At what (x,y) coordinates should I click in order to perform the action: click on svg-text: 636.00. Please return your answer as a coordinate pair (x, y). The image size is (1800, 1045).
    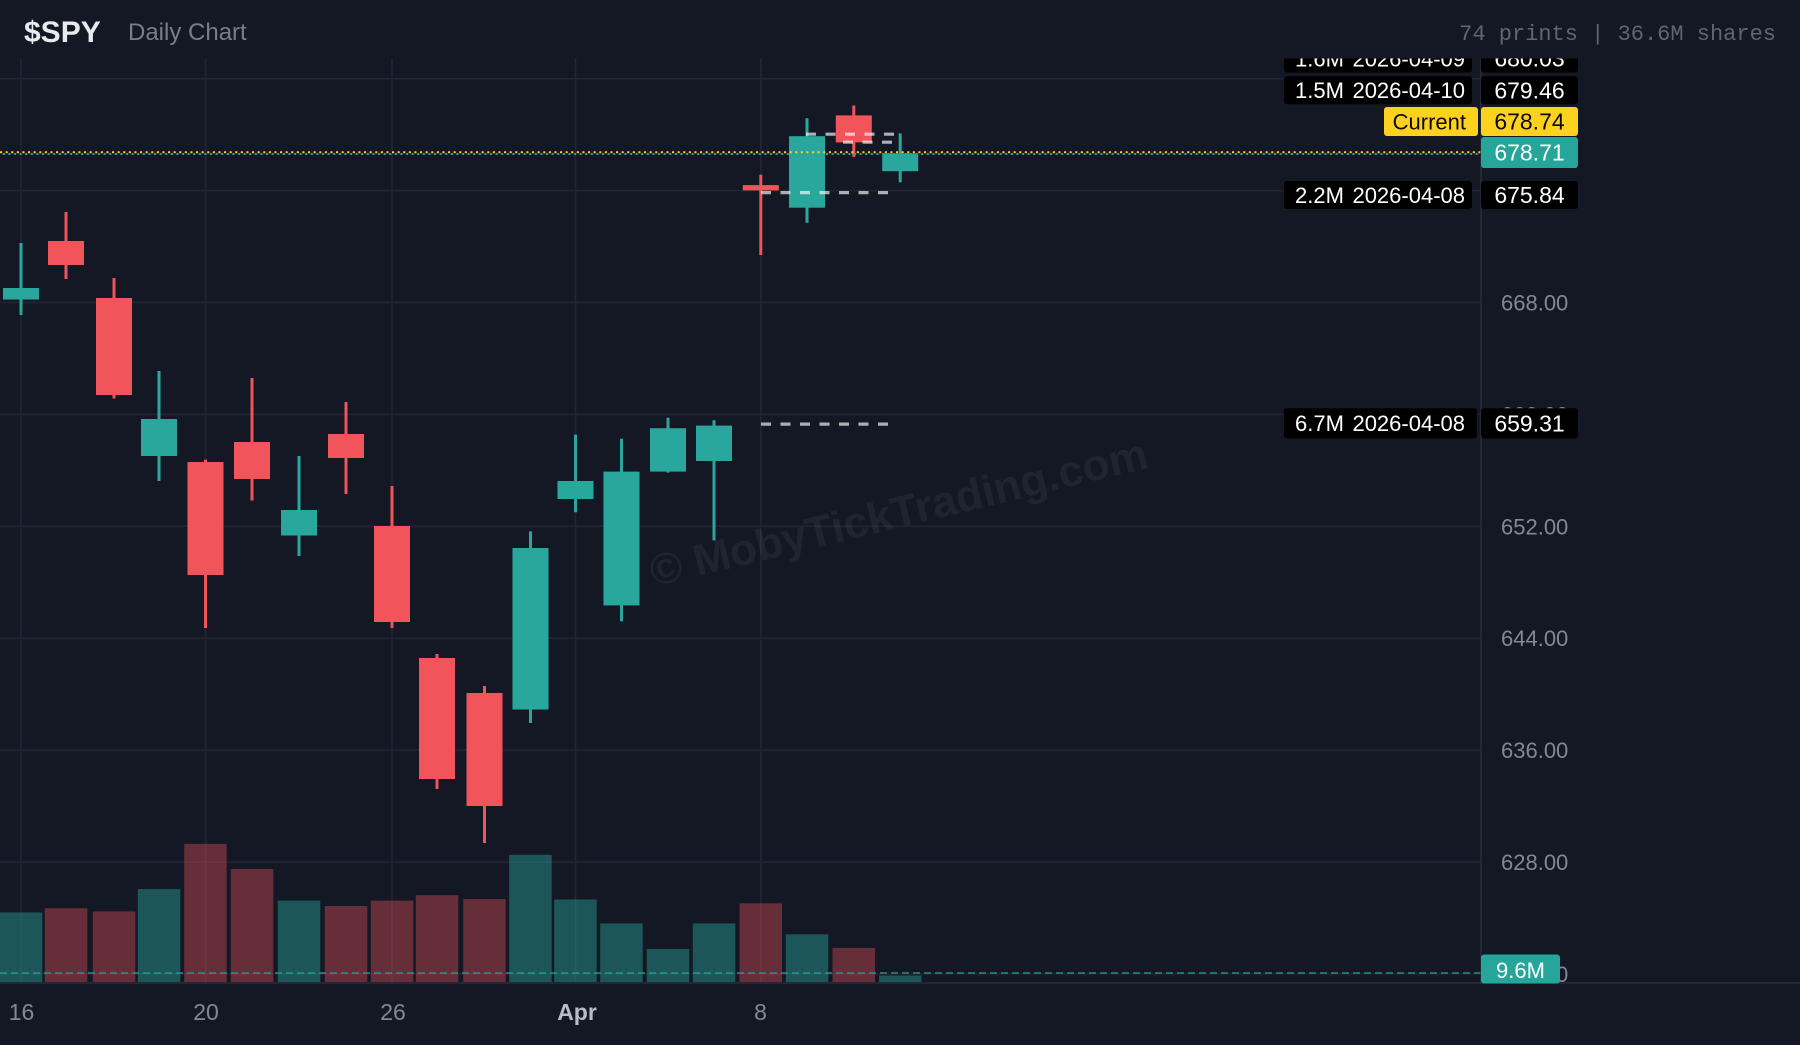
    Looking at the image, I should click on (1534, 750).